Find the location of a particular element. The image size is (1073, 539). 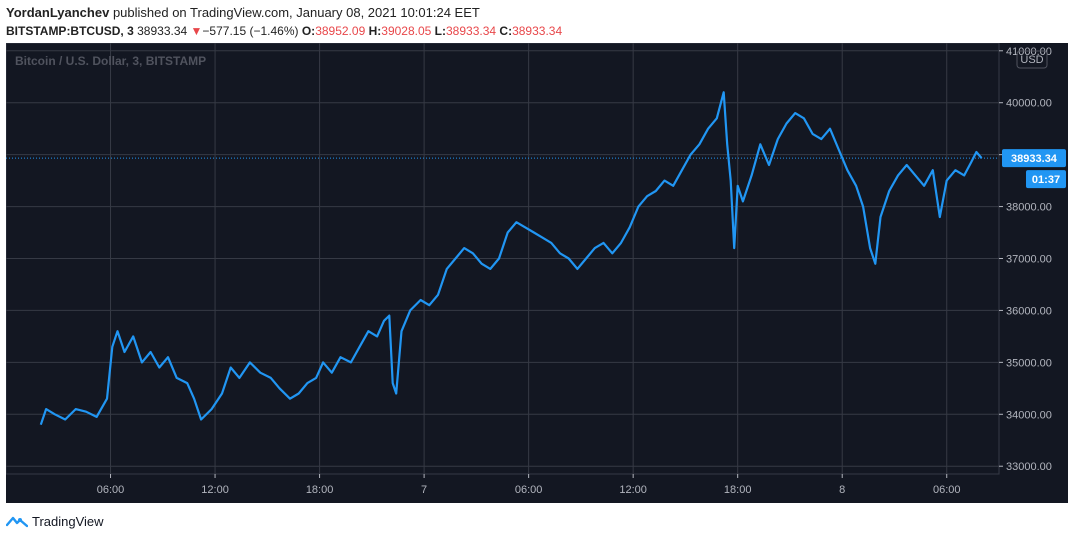

low-label: L: is located at coordinates (440, 31).